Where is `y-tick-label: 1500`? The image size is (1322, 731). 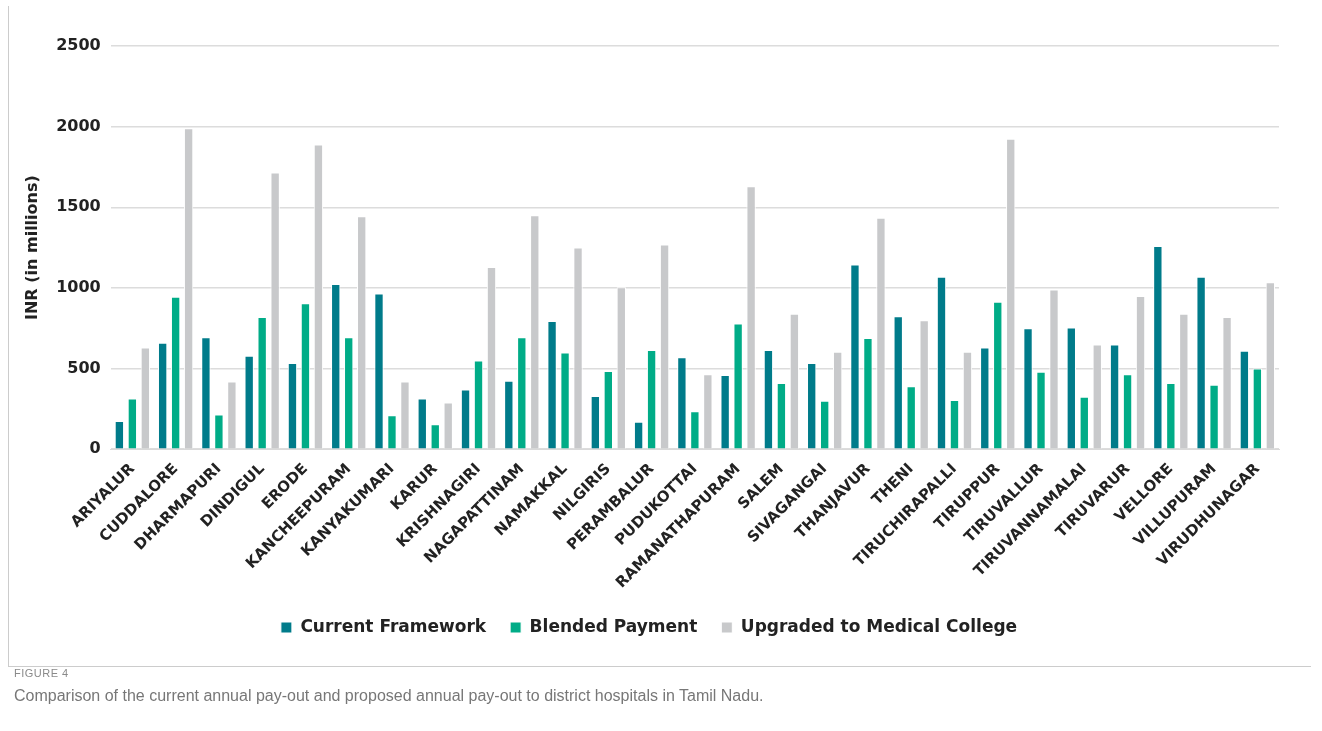
y-tick-label: 1500 is located at coordinates (78, 206).